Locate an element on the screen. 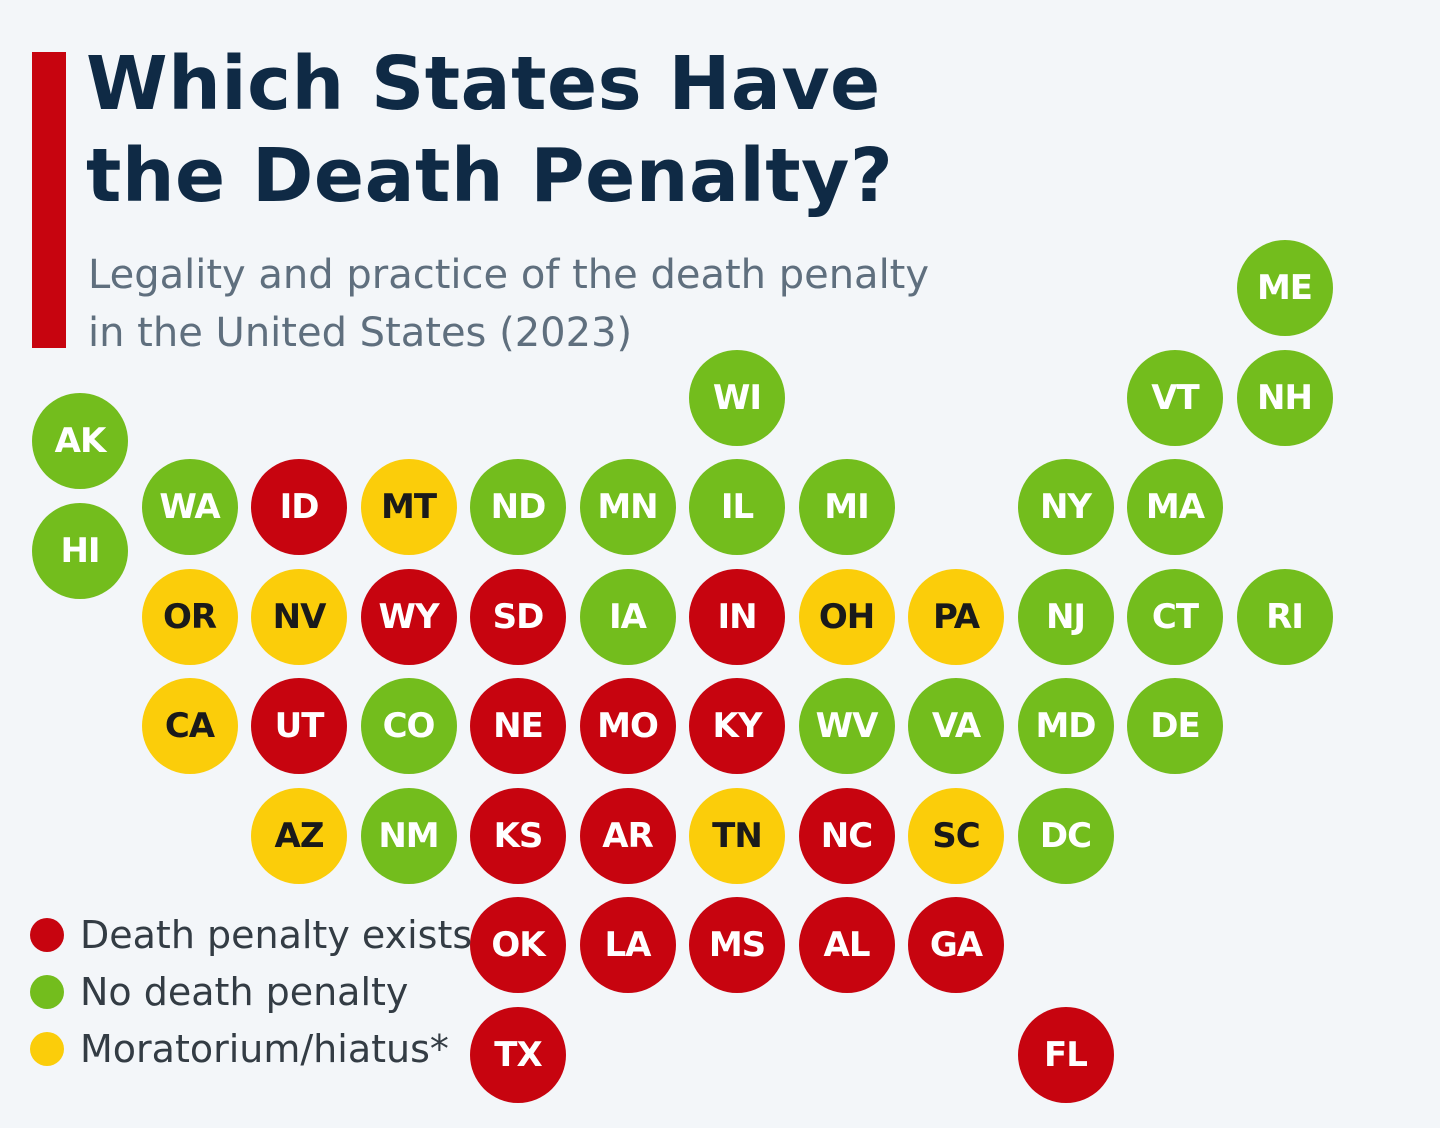 The image size is (1440, 1128). state-tile-ok: OK is located at coordinates (518, 945).